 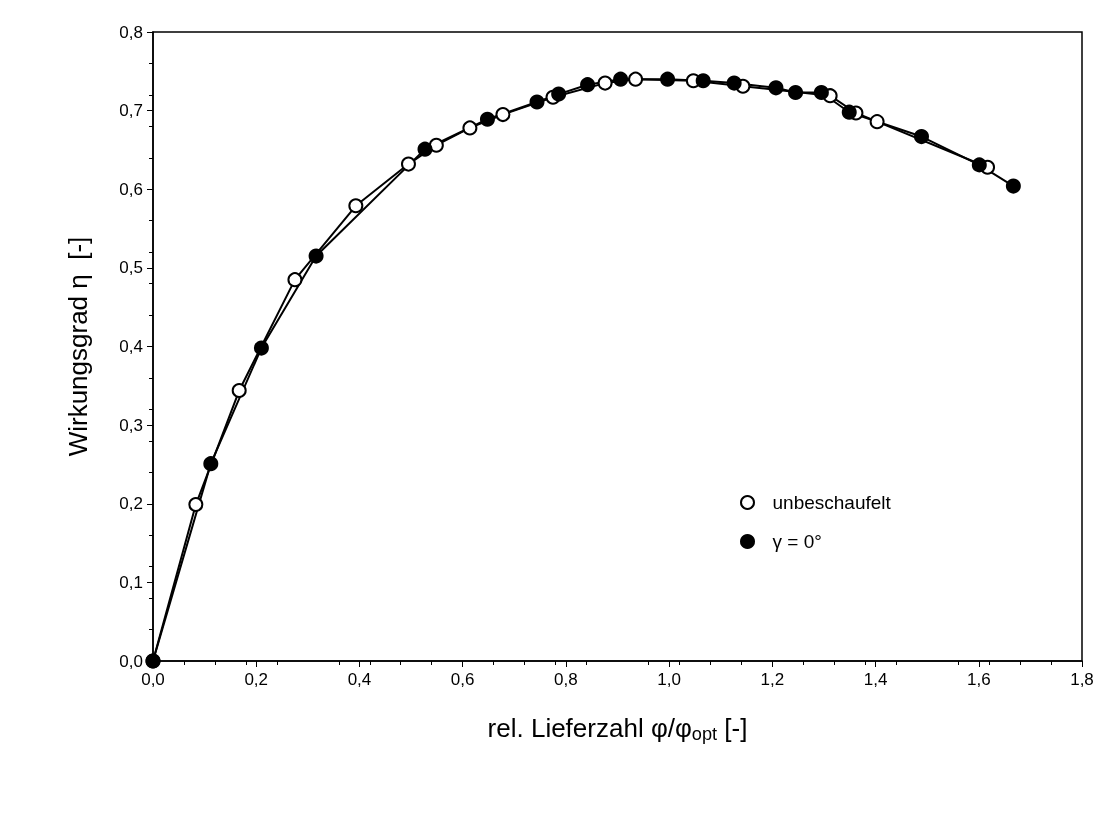 What do you see at coordinates (256, 679) in the screenshot?
I see `x-tick-label: 0,2` at bounding box center [256, 679].